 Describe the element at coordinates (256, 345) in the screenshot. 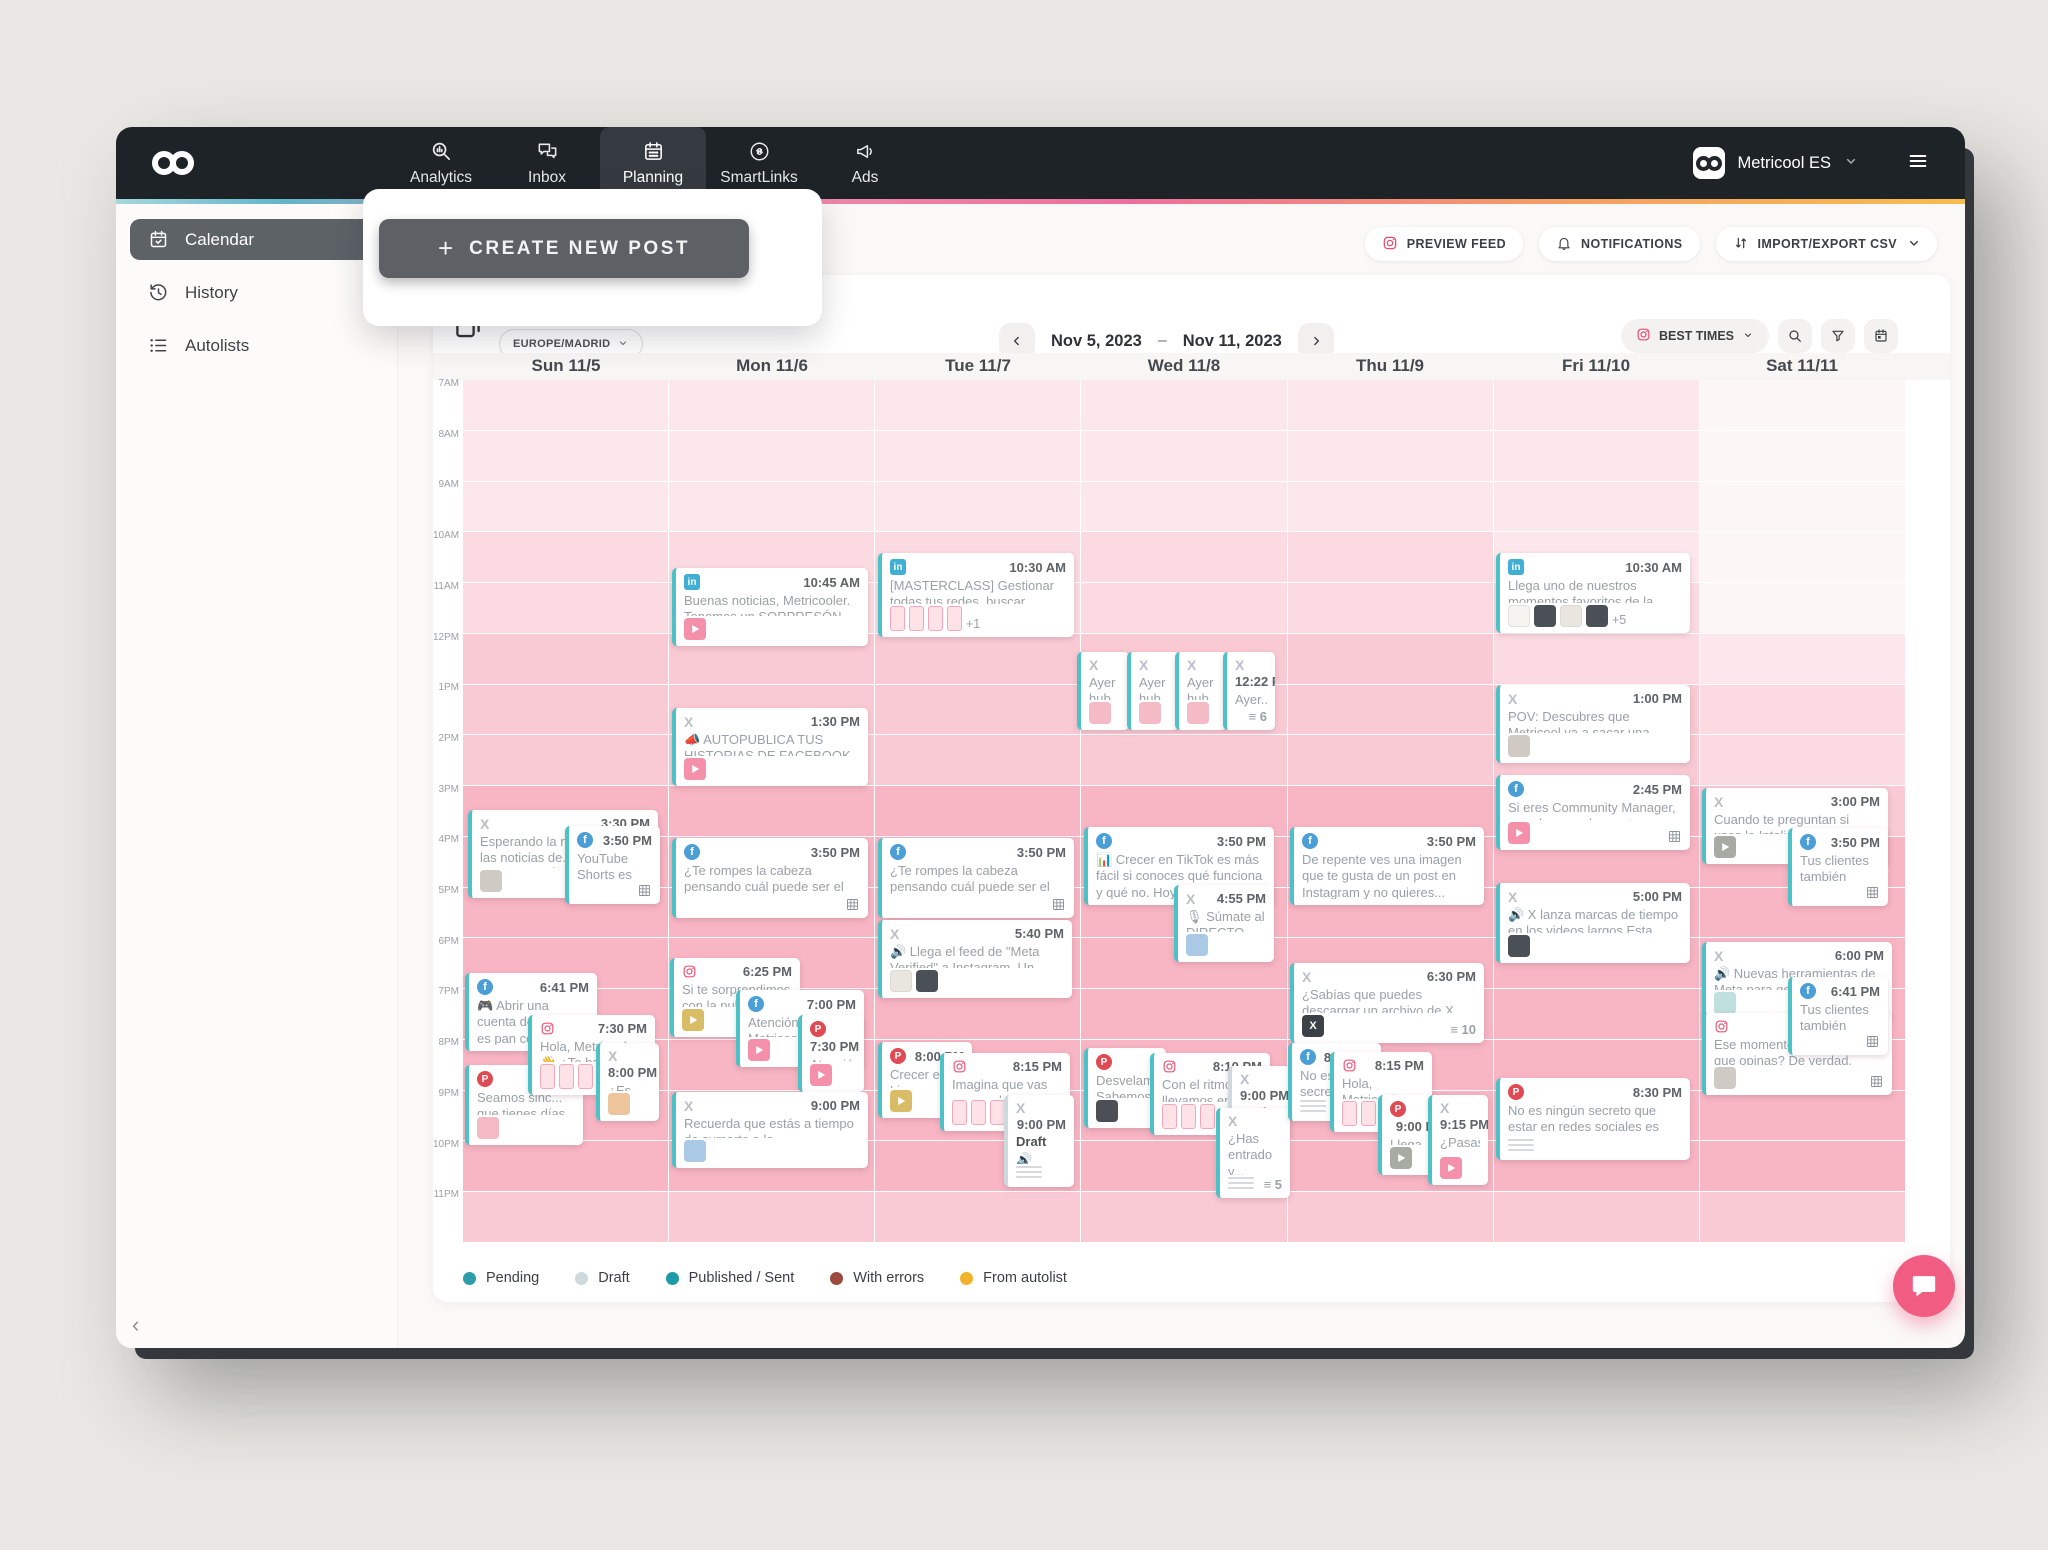

I see `sidebar-item-autolists: Autolists` at that location.